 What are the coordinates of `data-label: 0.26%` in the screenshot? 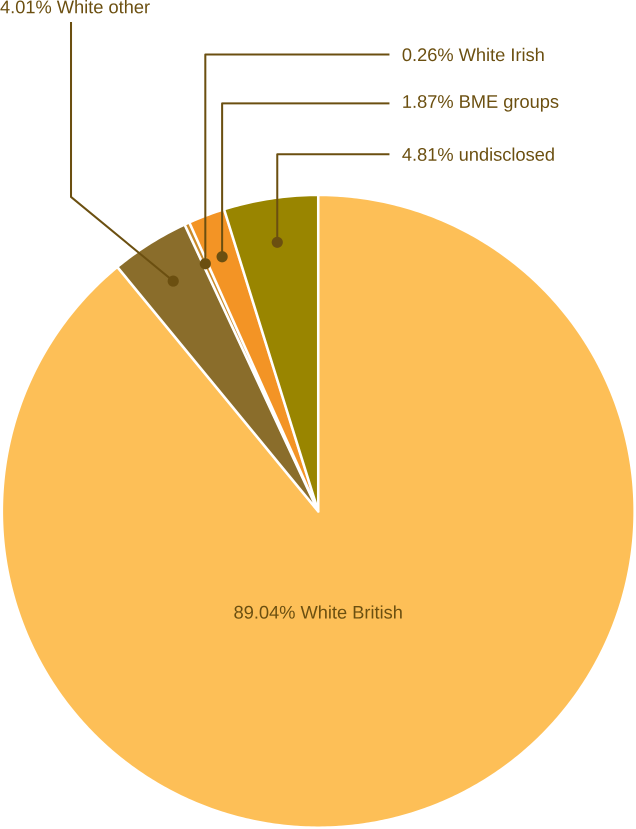 It's located at (427, 55).